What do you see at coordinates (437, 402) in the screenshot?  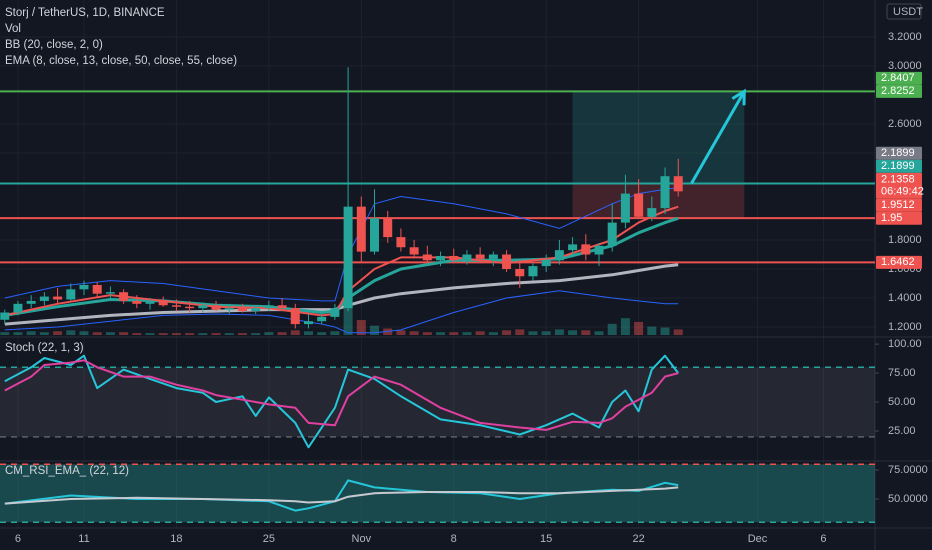 I see `band-fill` at bounding box center [437, 402].